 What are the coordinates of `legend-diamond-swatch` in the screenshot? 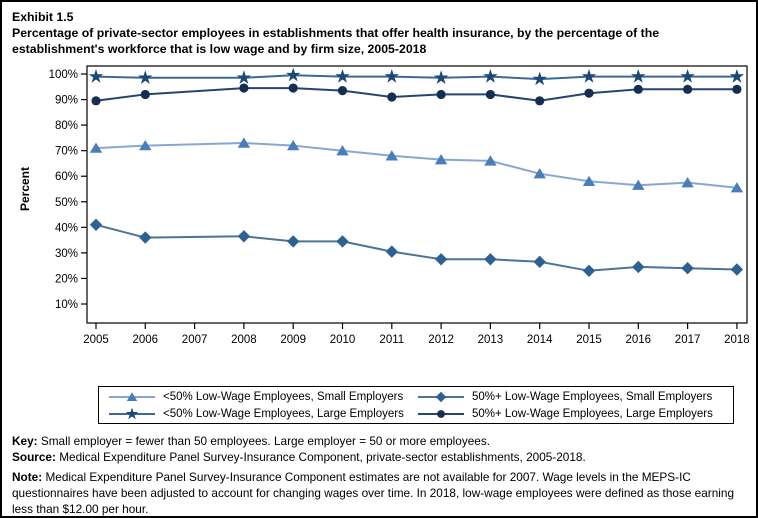 It's located at (441, 396).